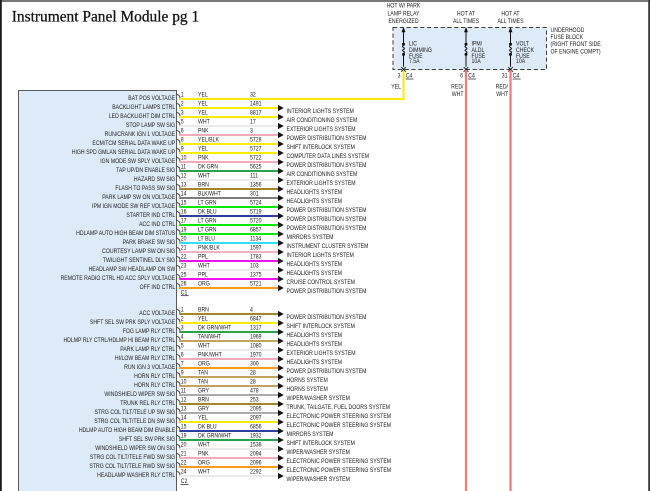 This screenshot has height=491, width=650. What do you see at coordinates (184, 293) in the screenshot?
I see `svg-text: C1` at bounding box center [184, 293].